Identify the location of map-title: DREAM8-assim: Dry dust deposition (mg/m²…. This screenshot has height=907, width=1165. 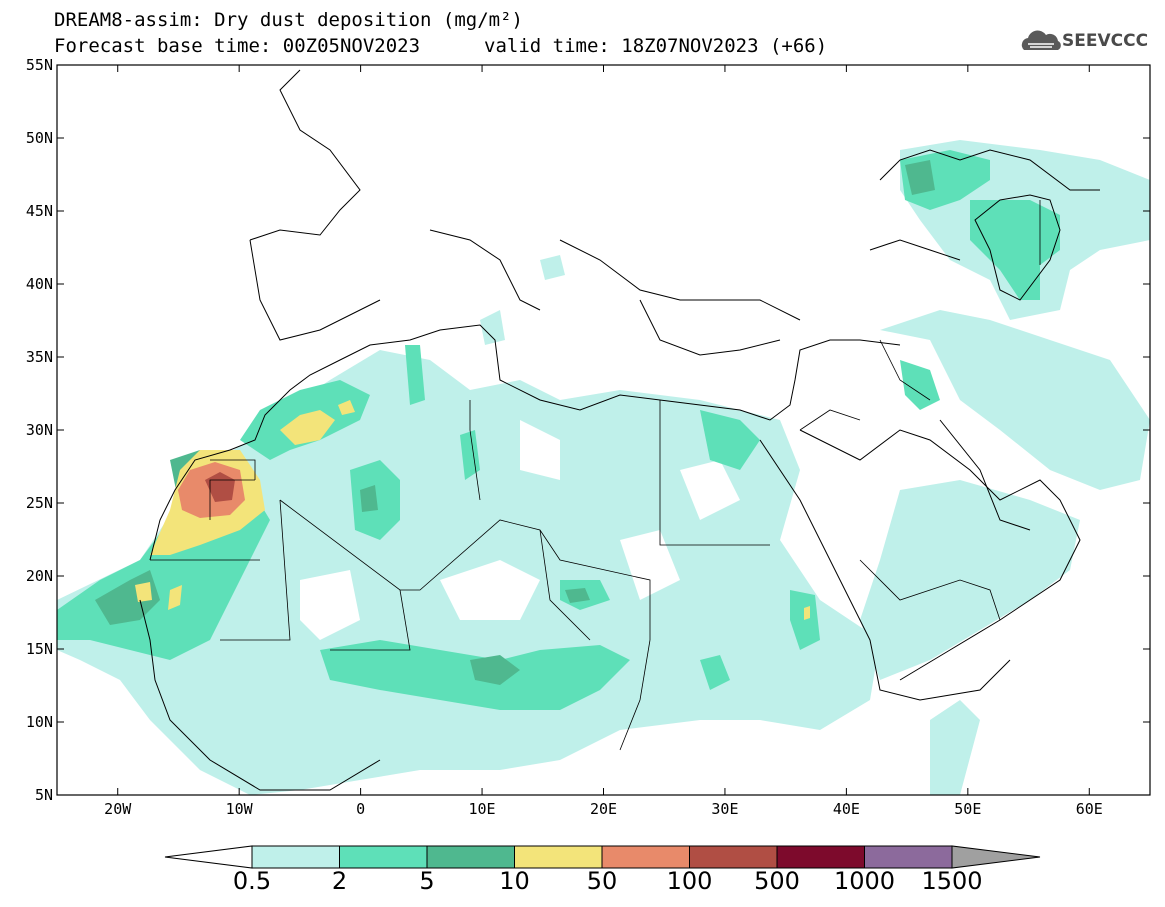
(288, 20).